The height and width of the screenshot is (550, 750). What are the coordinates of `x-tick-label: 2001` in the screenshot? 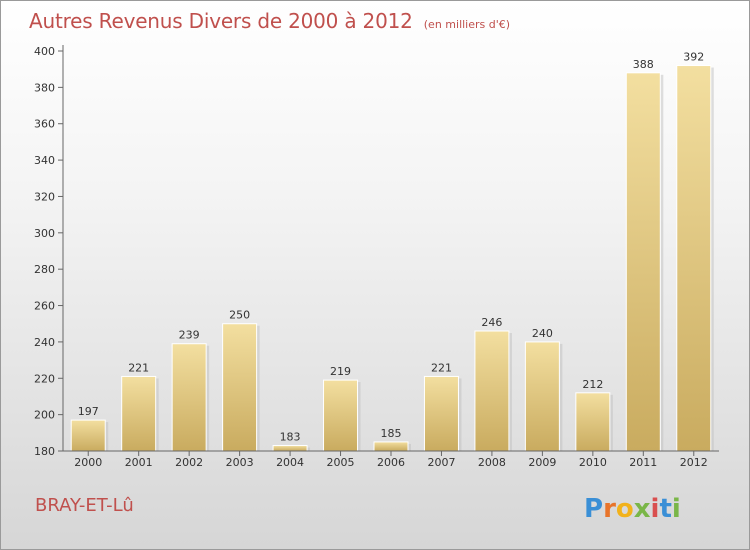 It's located at (139, 462).